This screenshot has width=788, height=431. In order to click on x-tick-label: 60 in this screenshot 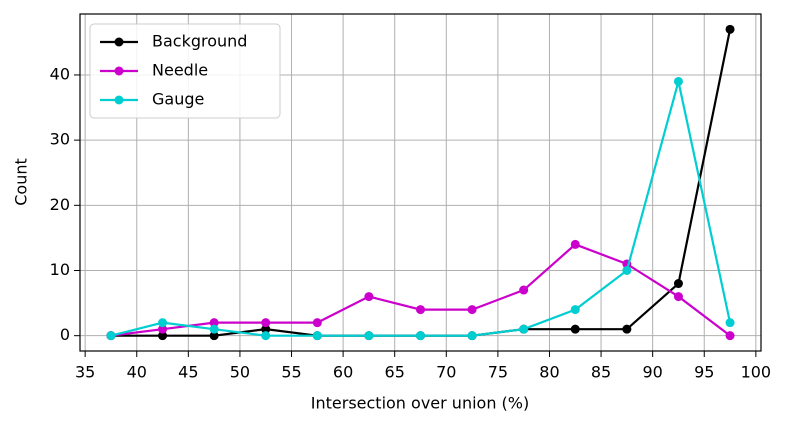, I will do `click(343, 372)`.